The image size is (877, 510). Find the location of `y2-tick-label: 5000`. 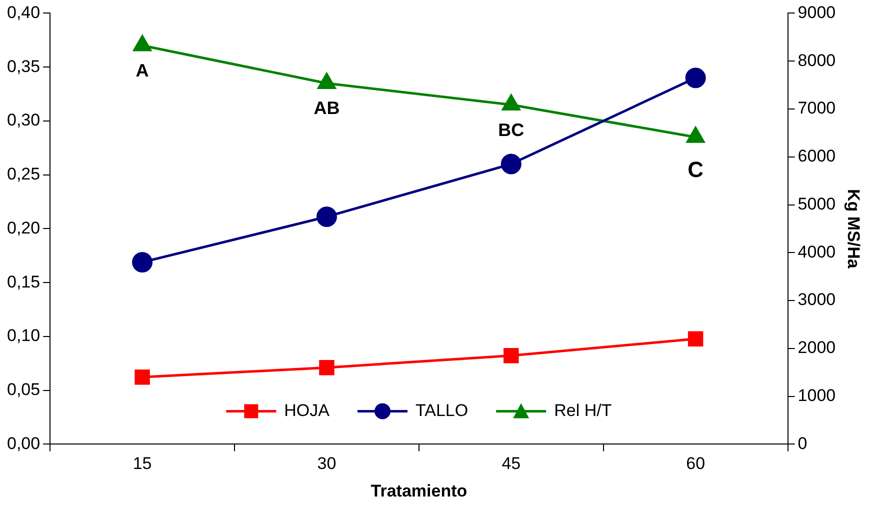

y2-tick-label: 5000 is located at coordinates (817, 204).